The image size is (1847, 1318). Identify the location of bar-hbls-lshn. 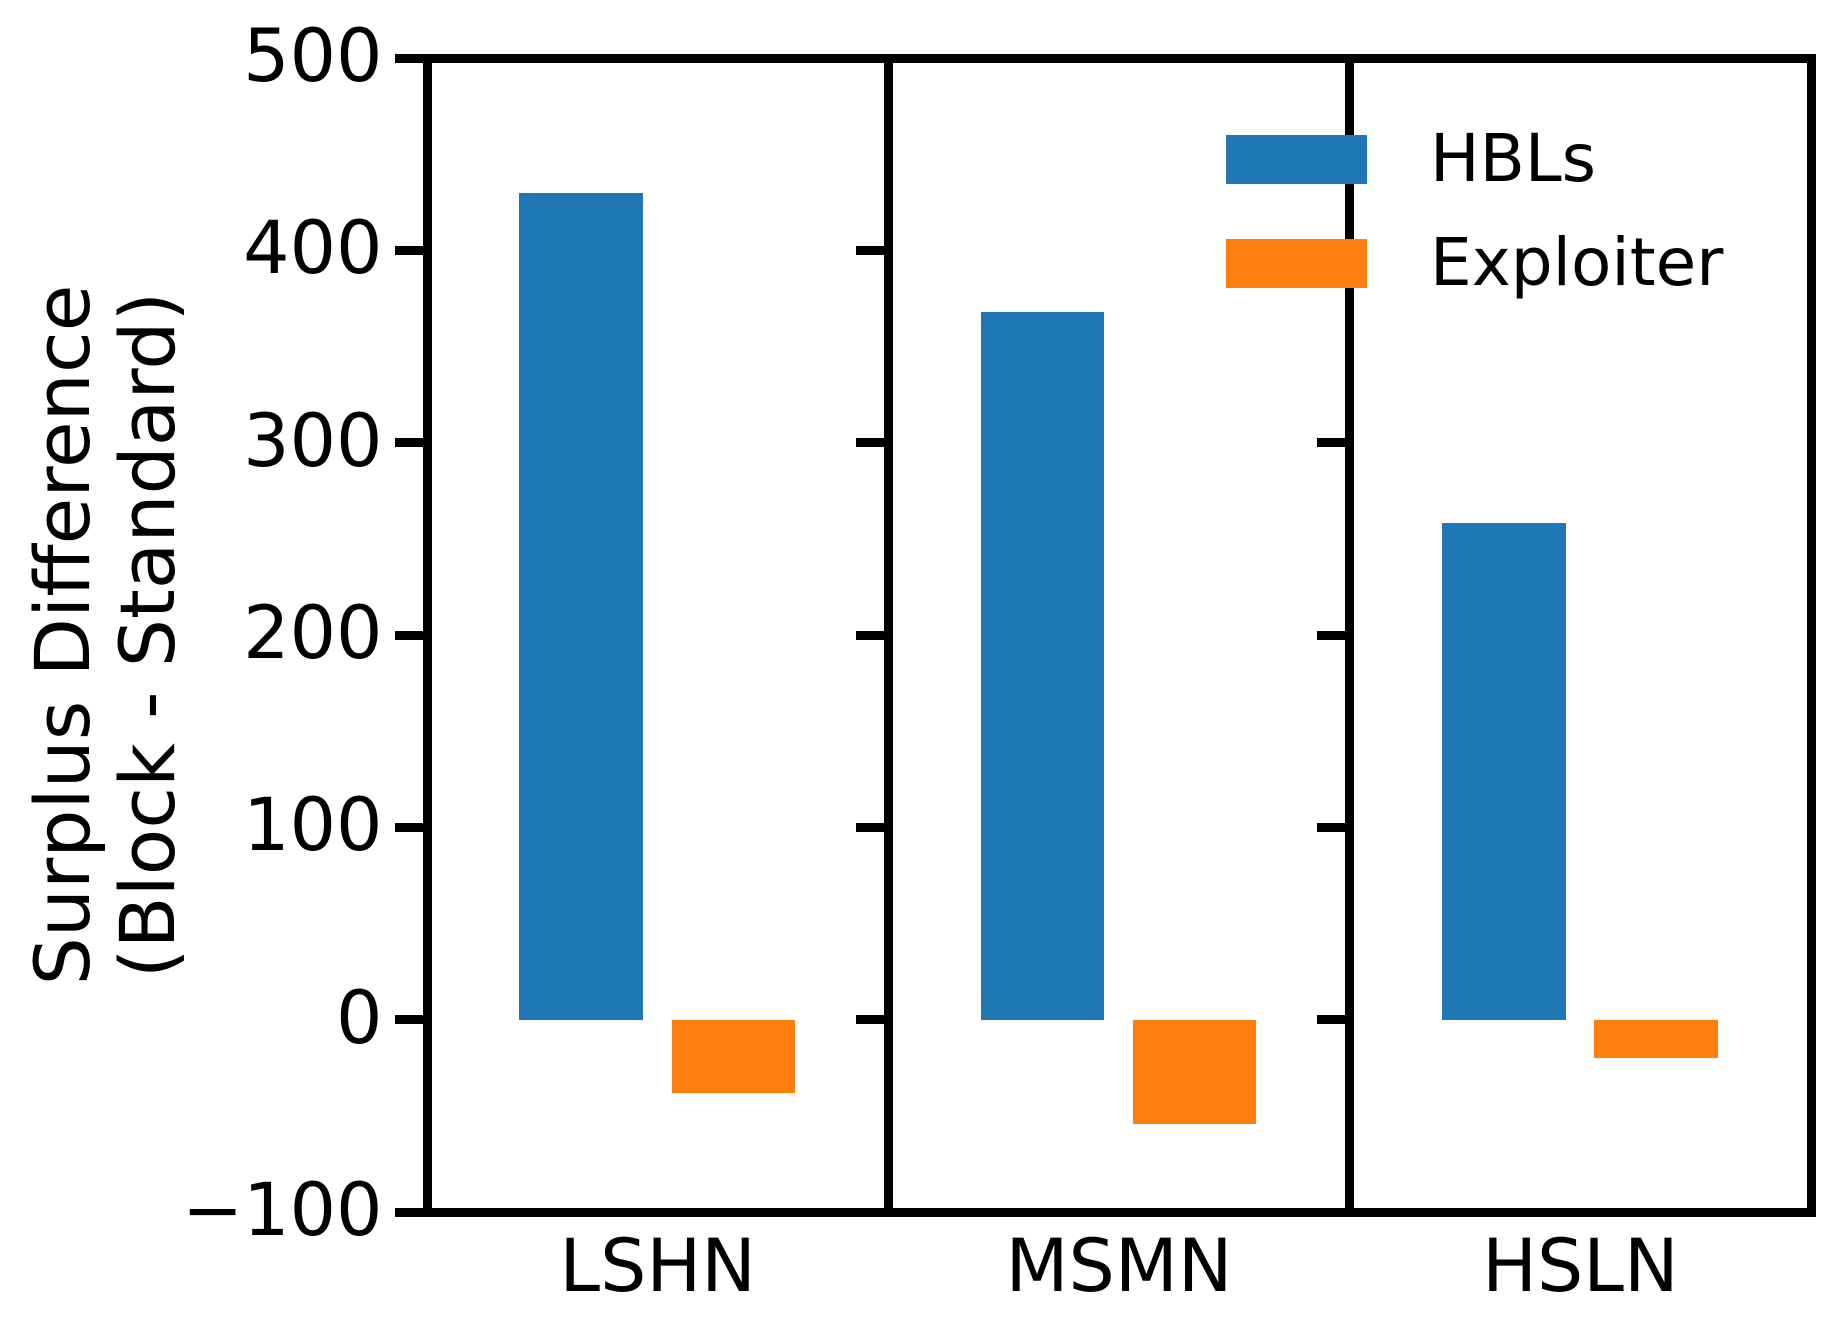
(581, 606).